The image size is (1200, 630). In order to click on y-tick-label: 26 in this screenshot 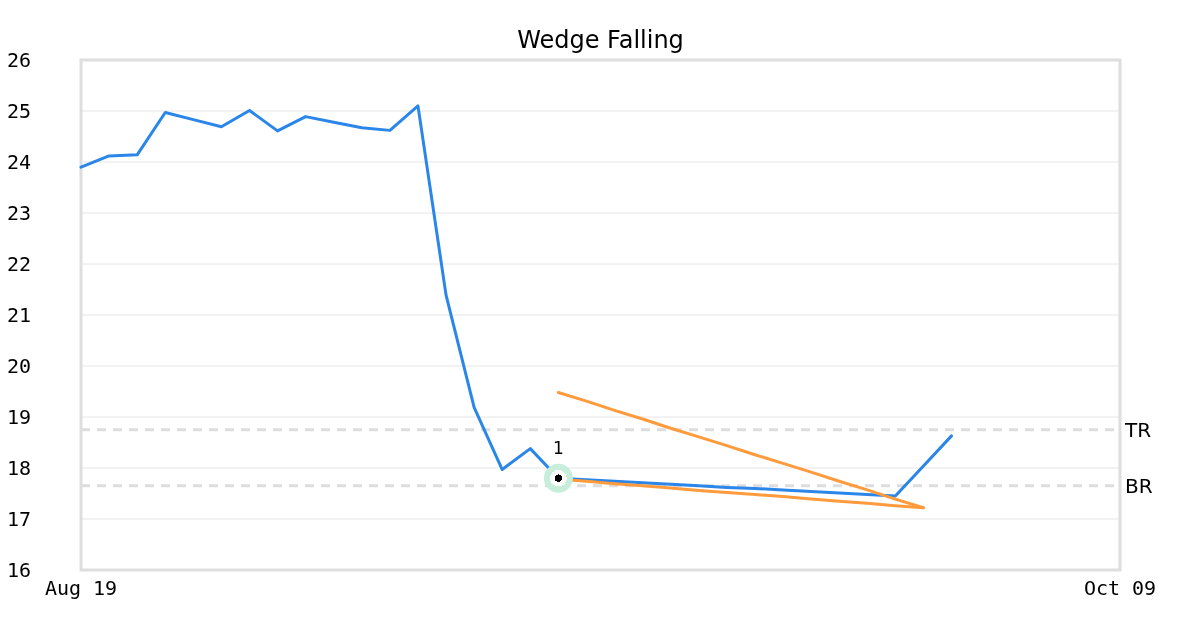, I will do `click(18, 60)`.